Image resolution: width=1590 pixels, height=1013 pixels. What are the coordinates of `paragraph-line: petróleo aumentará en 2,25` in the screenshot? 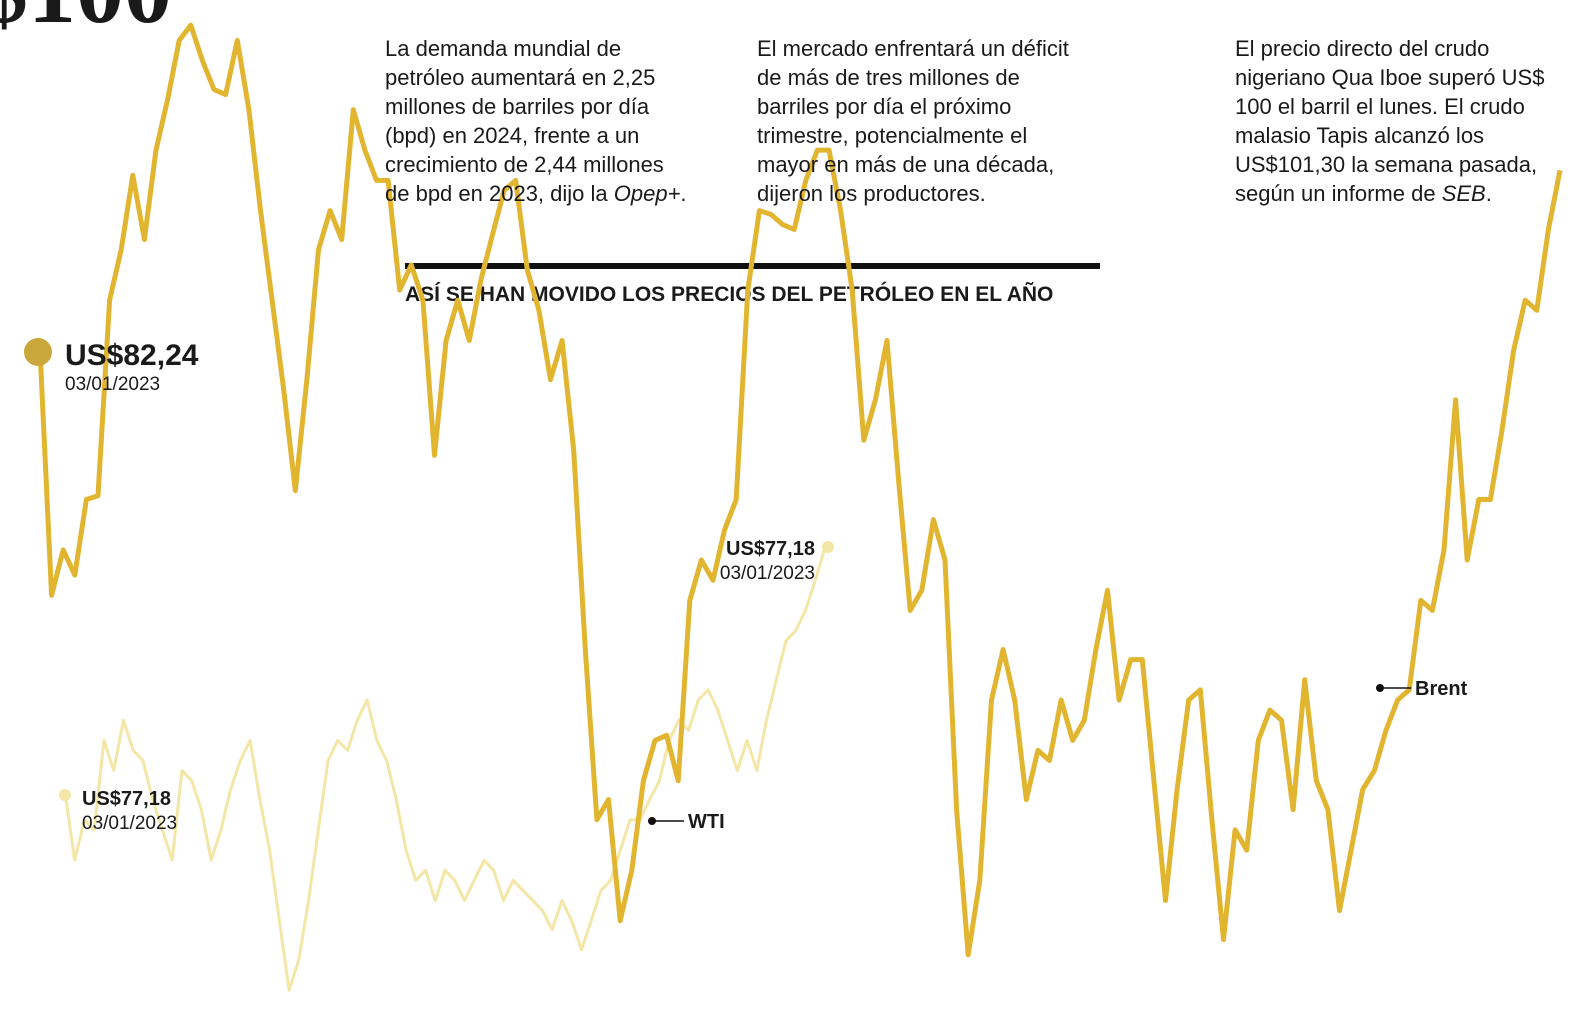 It's located at (520, 77).